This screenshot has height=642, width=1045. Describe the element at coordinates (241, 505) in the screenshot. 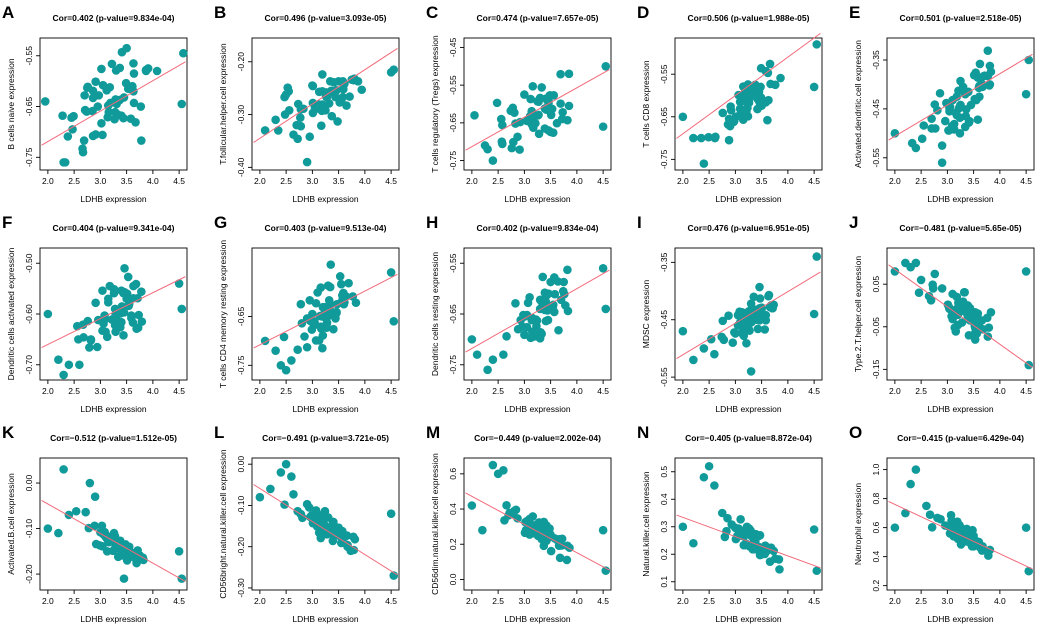

I see `y-tick-label: -0.10` at that location.